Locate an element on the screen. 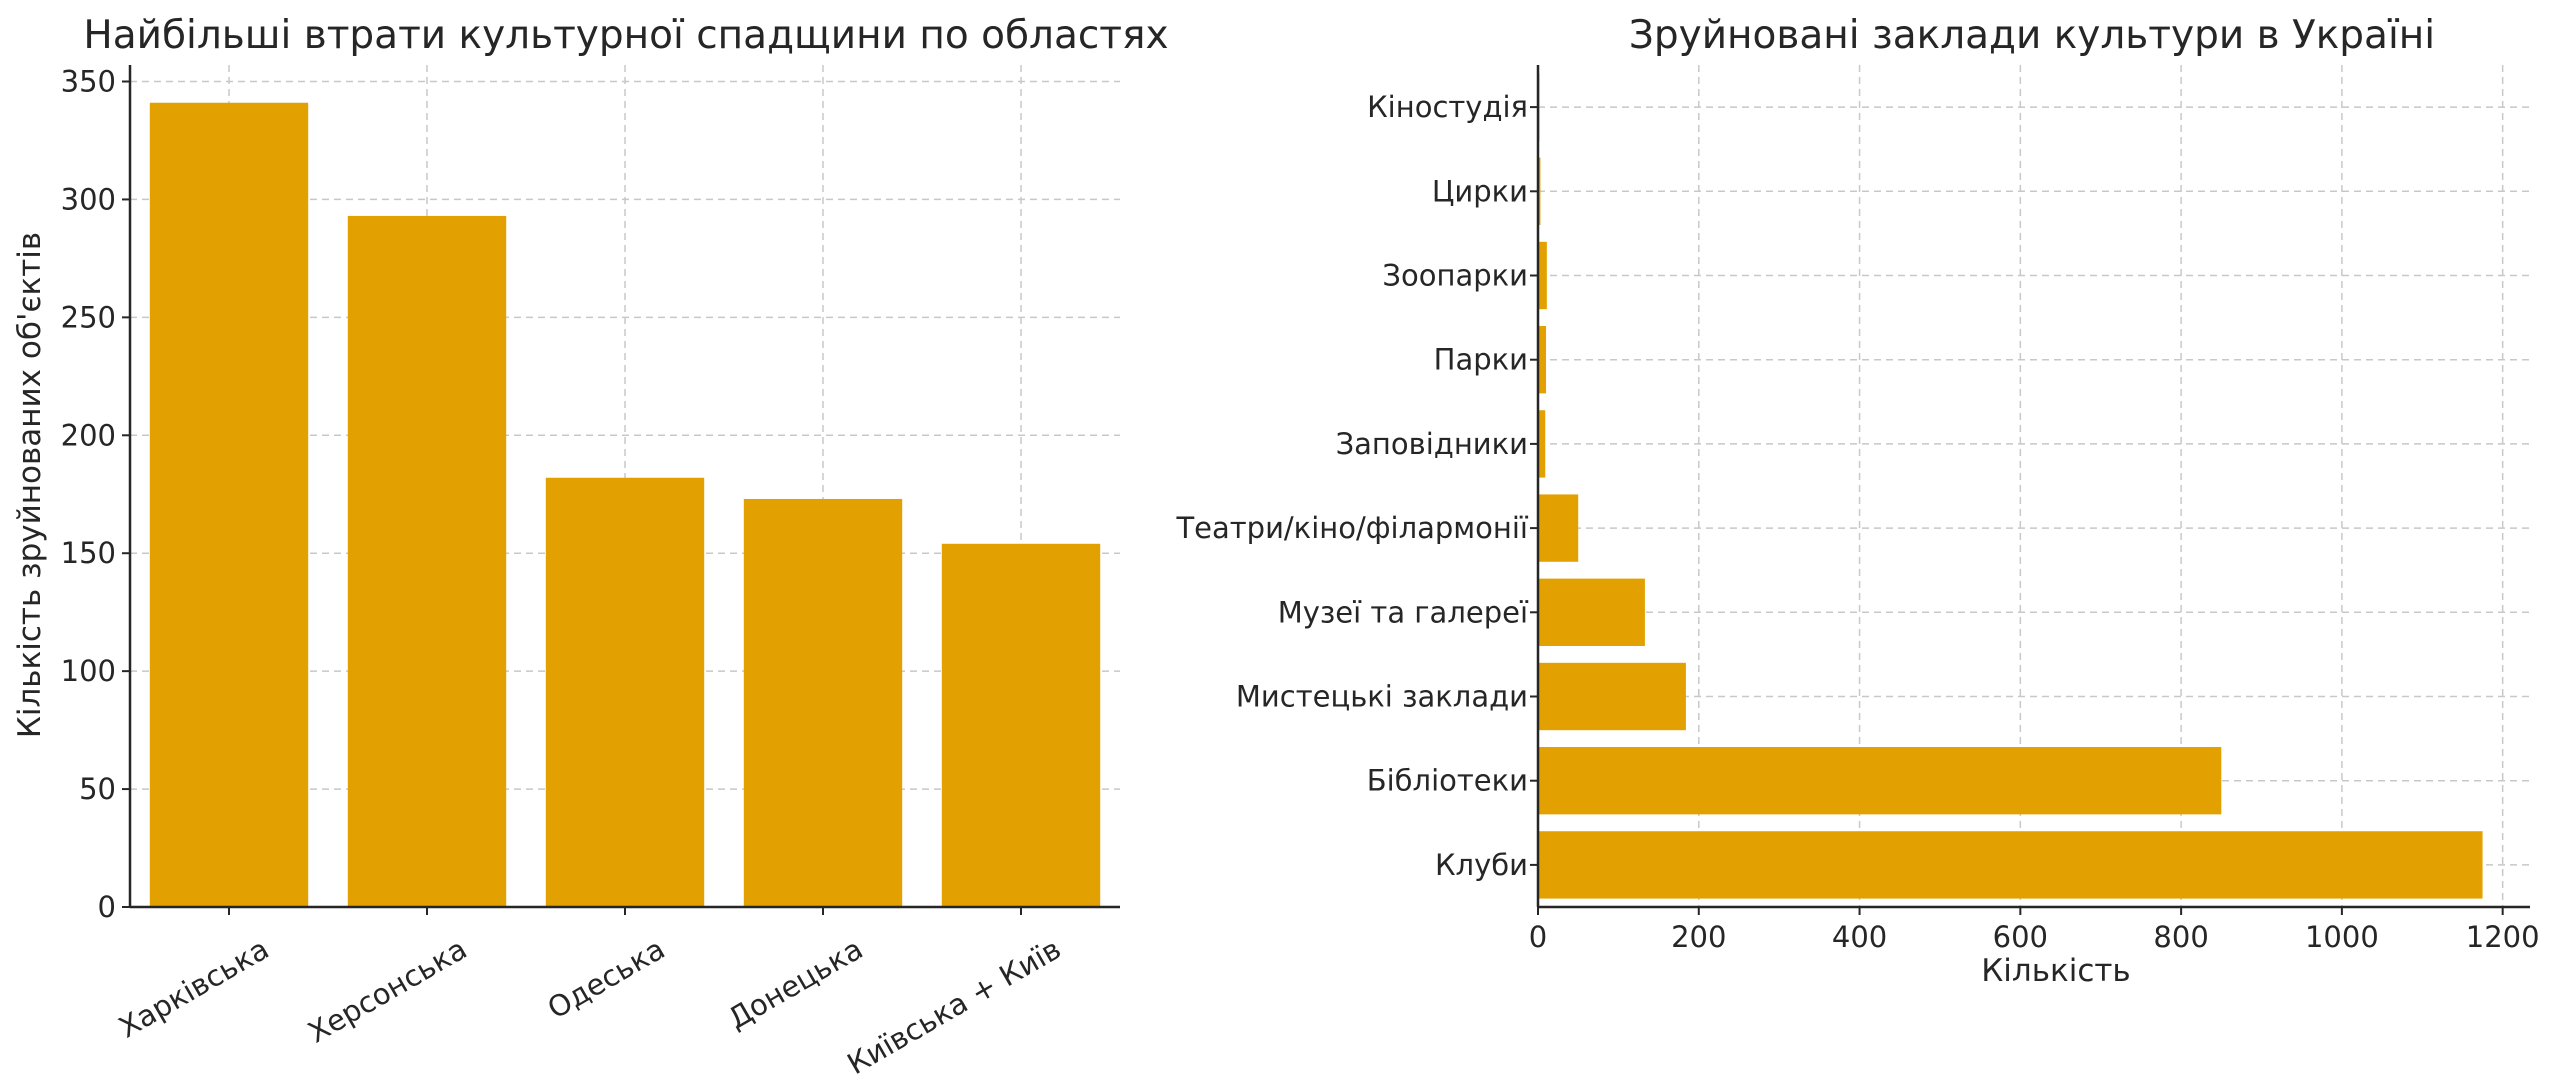  y-axis-label: Кількість зруйнованих об'єктів is located at coordinates (30, 485).